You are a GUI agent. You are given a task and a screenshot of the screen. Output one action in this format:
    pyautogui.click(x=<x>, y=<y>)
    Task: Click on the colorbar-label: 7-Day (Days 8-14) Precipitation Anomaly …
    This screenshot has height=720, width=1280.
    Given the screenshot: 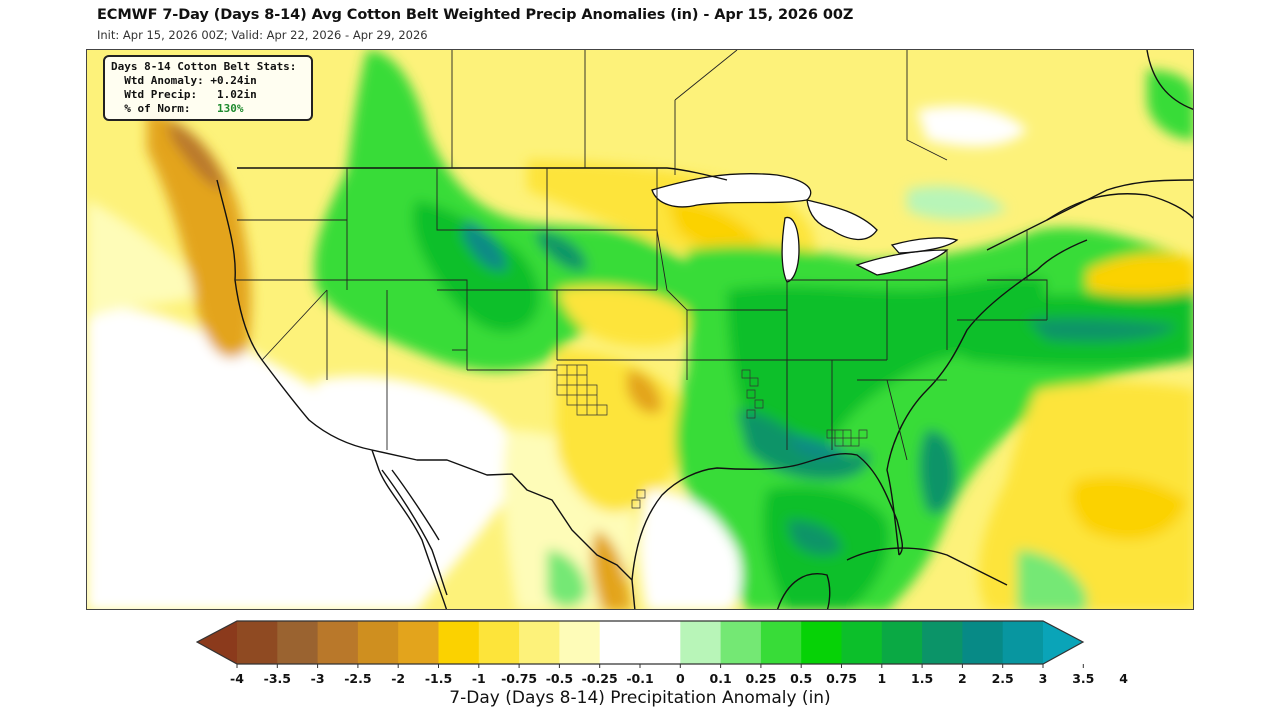 What is the action you would take?
    pyautogui.click(x=640, y=698)
    